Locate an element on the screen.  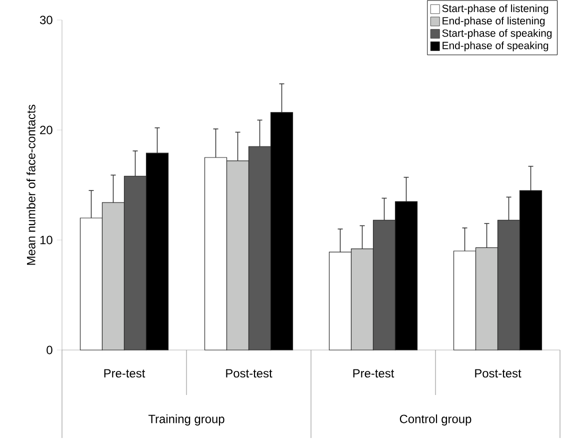
legend-label: Start-phase of listening is located at coordinates (495, 9).